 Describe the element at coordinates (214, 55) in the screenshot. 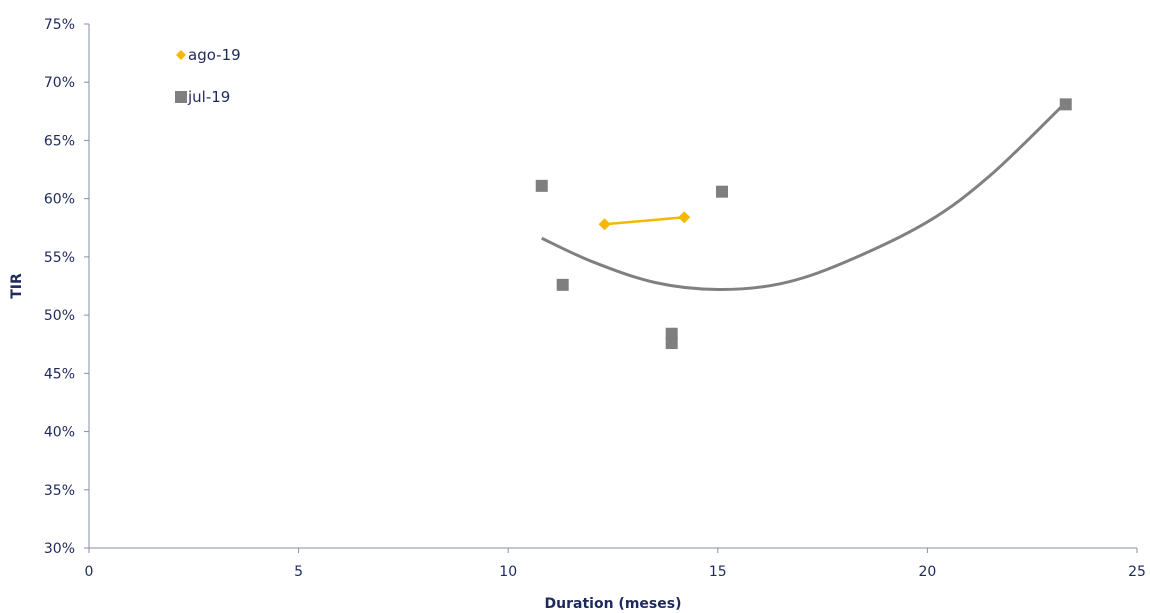

I see `legend-label: ago-19` at that location.